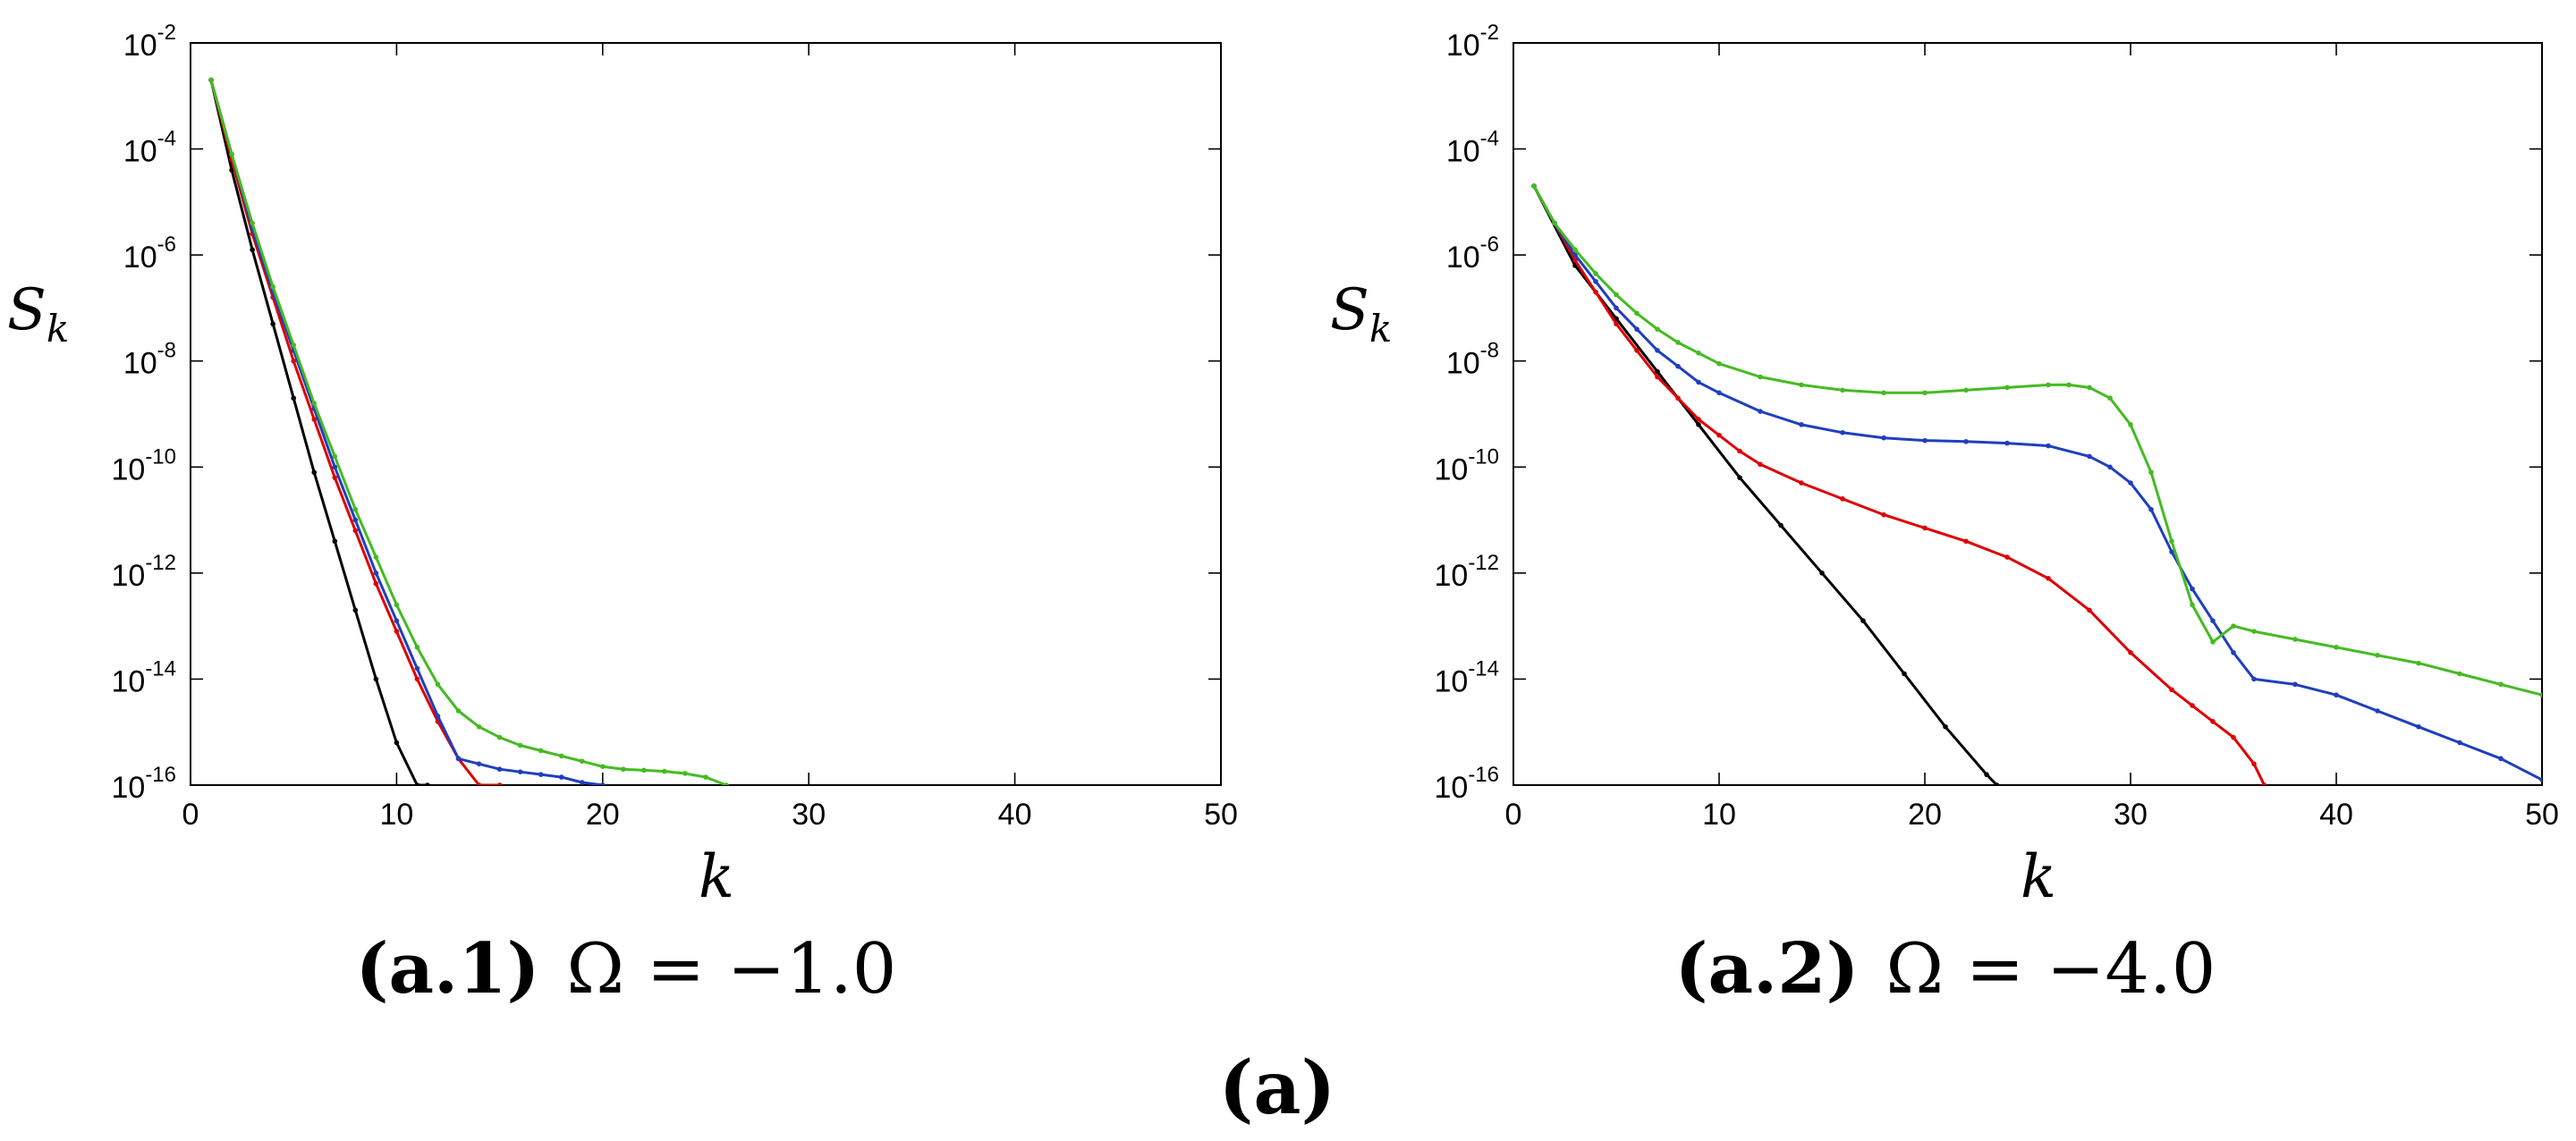 This screenshot has width=2576, height=1141. What do you see at coordinates (1466, 465) in the screenshot?
I see `y-tick-label: 10⁻¹⁰` at bounding box center [1466, 465].